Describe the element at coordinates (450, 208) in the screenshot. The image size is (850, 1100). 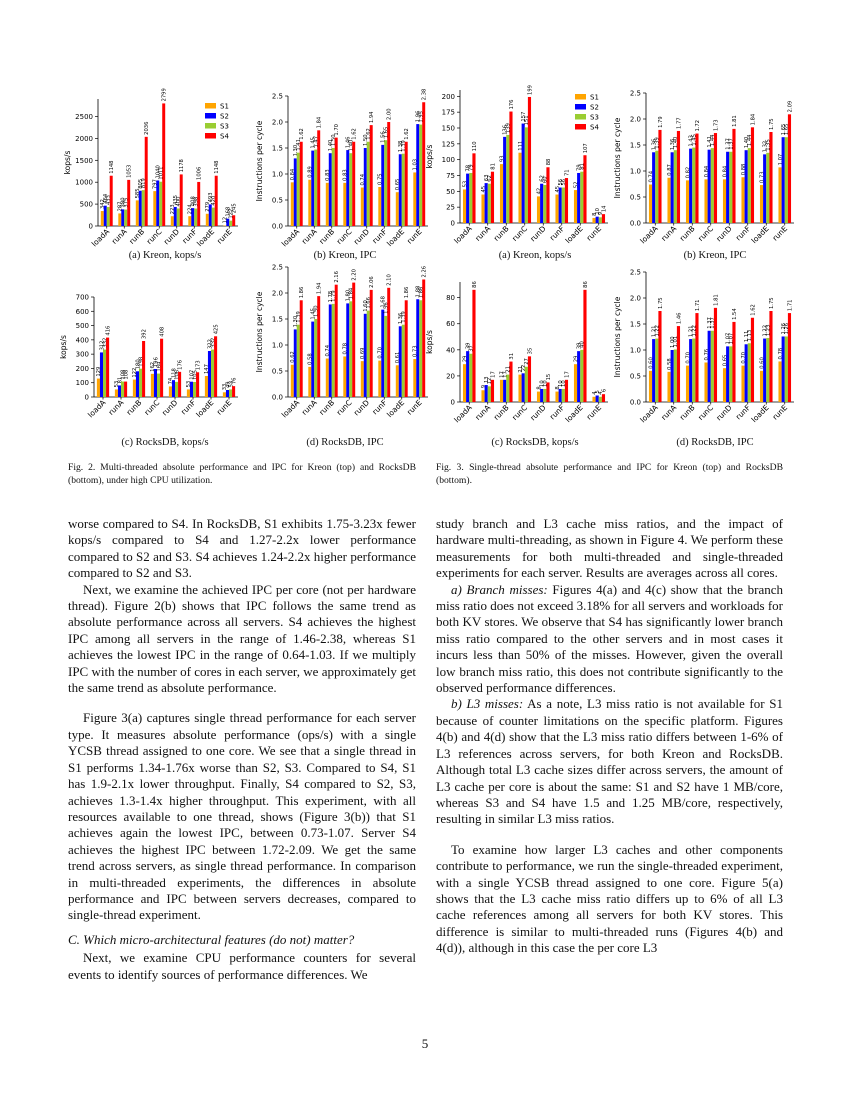
I see `y-tick-label: 25` at that location.